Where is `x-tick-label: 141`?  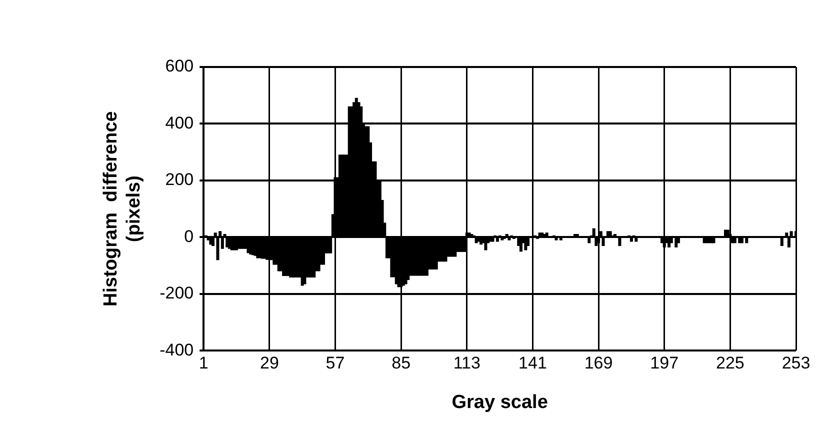
x-tick-label: 141 is located at coordinates (532, 362).